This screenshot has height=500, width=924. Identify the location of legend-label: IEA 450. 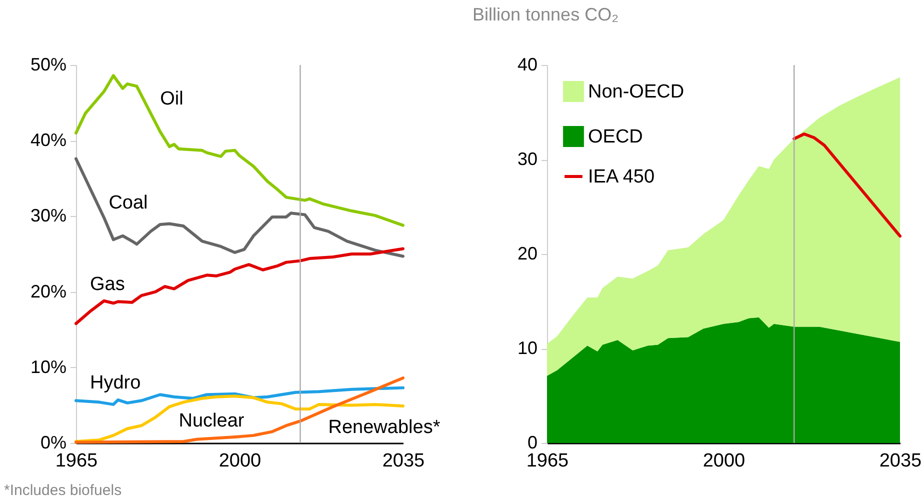
(621, 177).